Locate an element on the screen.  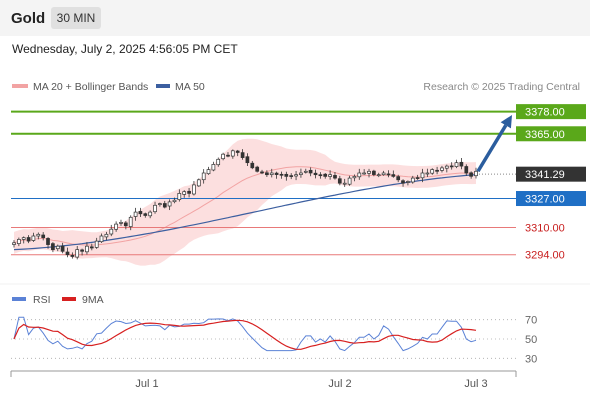
rsi-ma-legend-swatch is located at coordinates (69, 299).